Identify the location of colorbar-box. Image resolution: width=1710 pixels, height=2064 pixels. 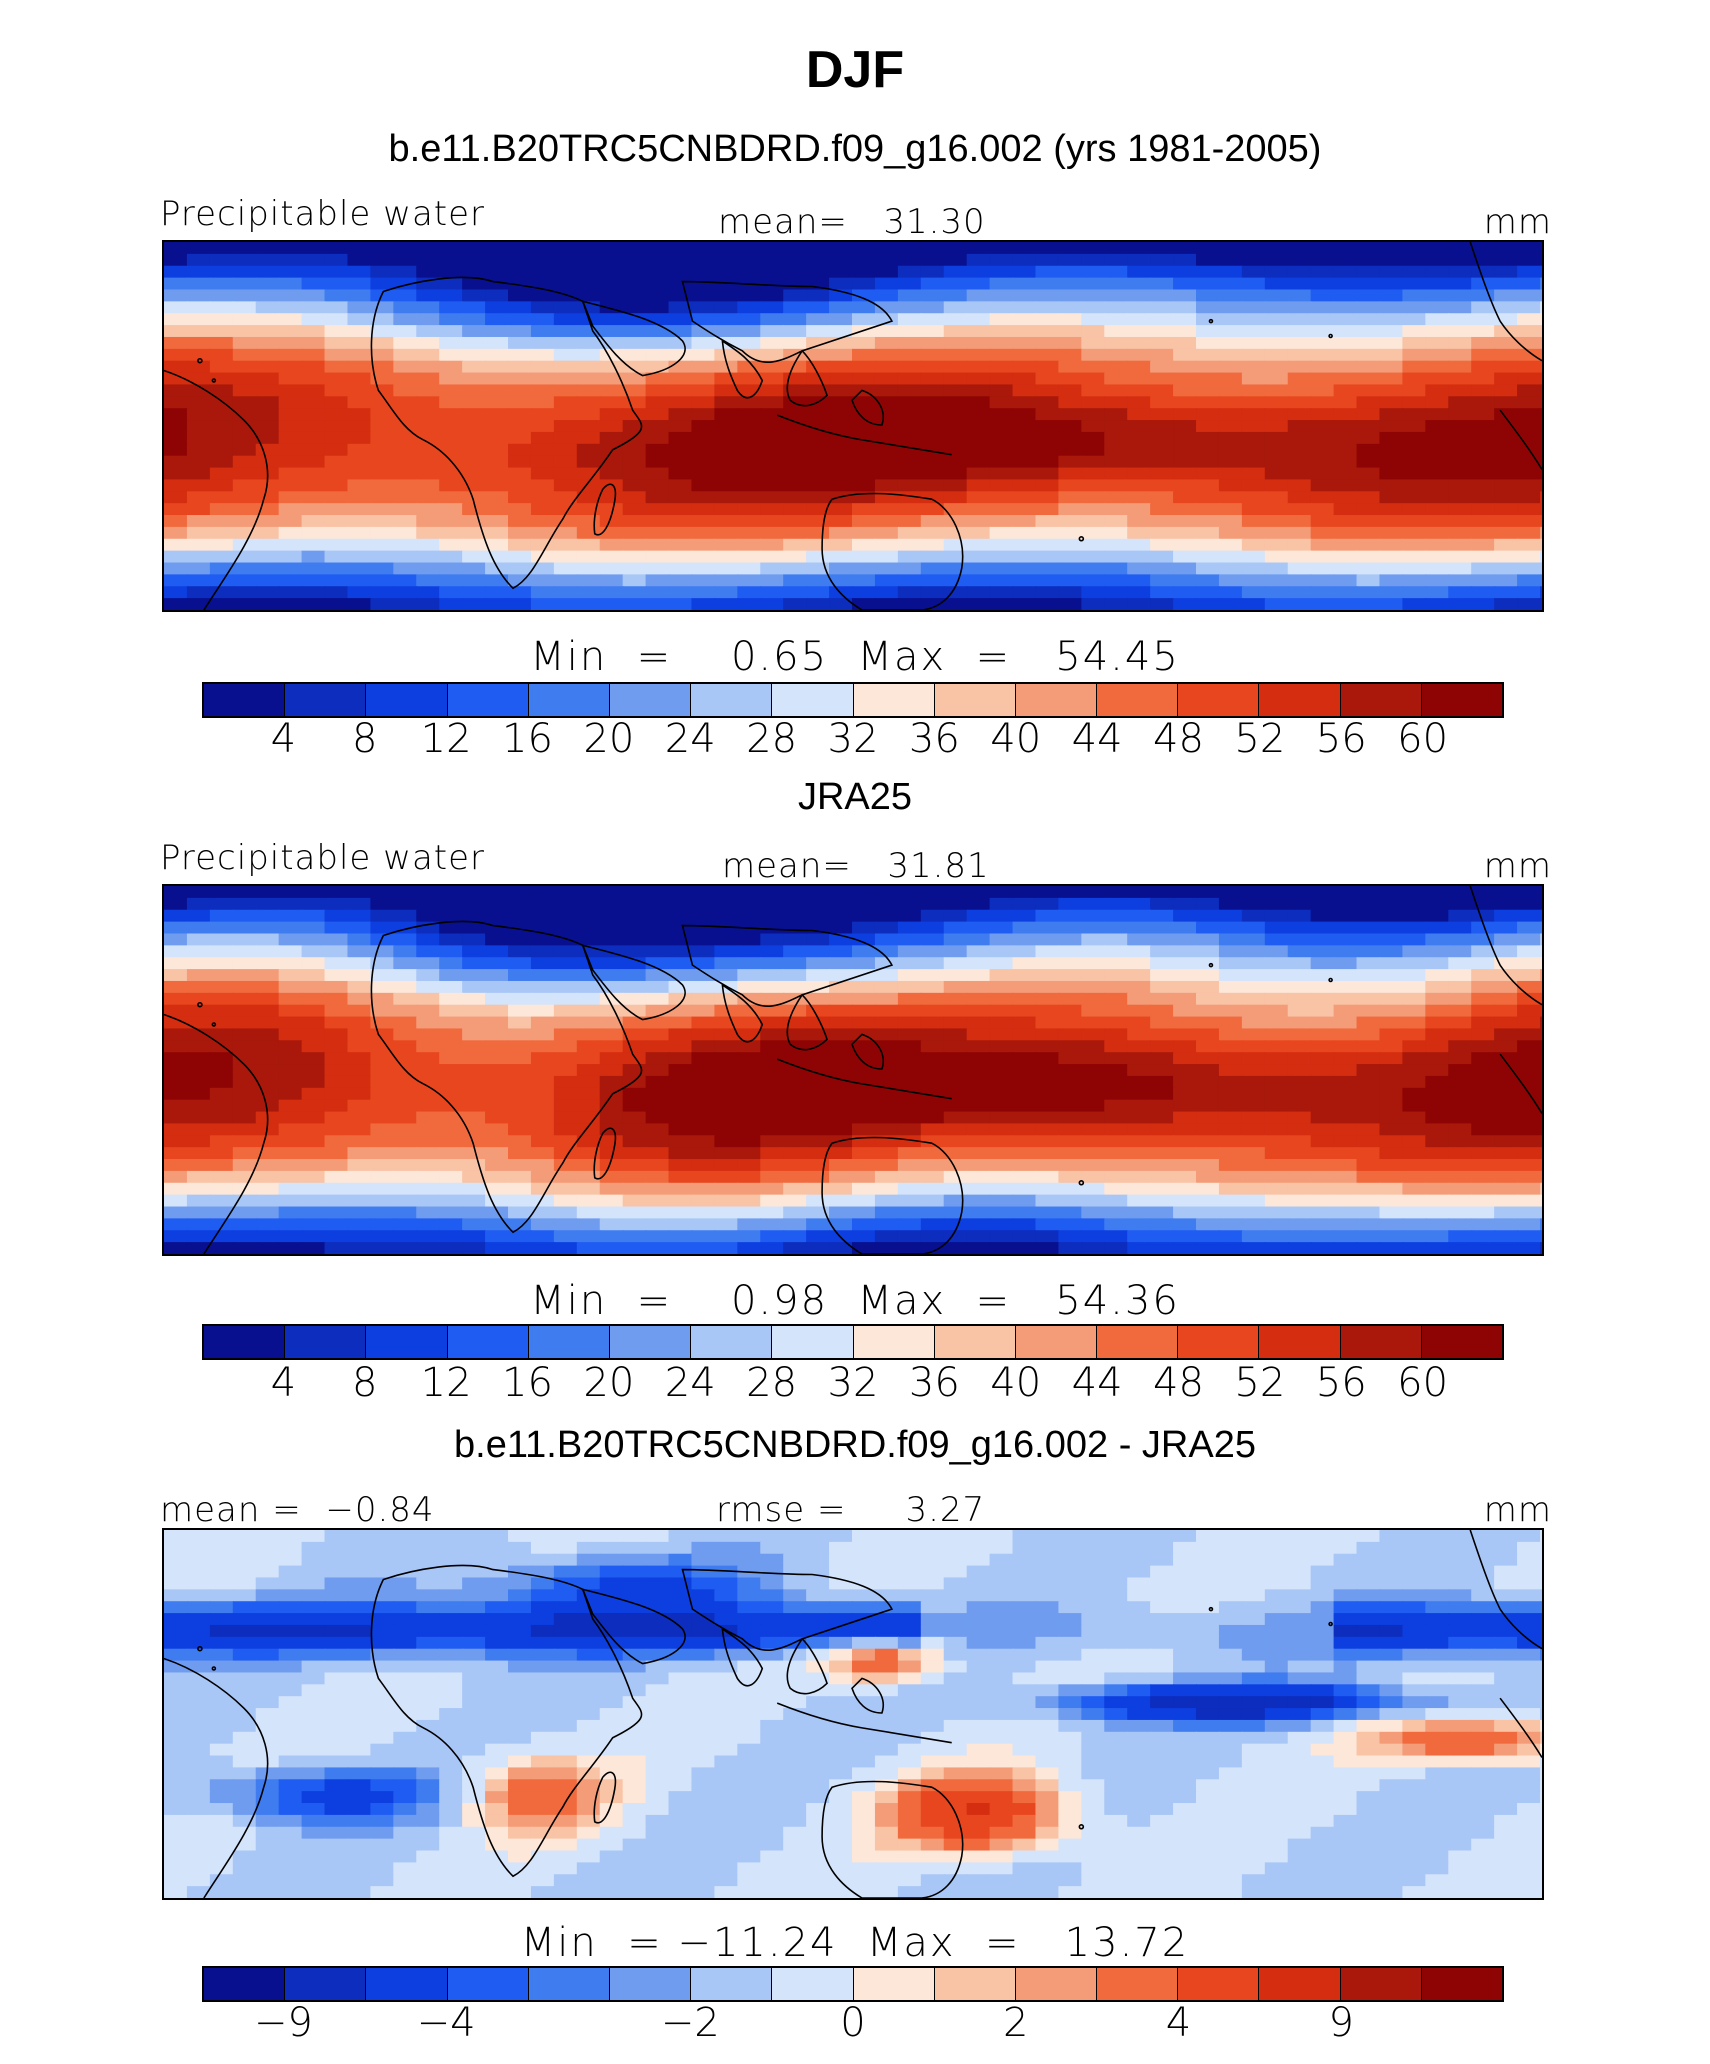
(1056, 1342).